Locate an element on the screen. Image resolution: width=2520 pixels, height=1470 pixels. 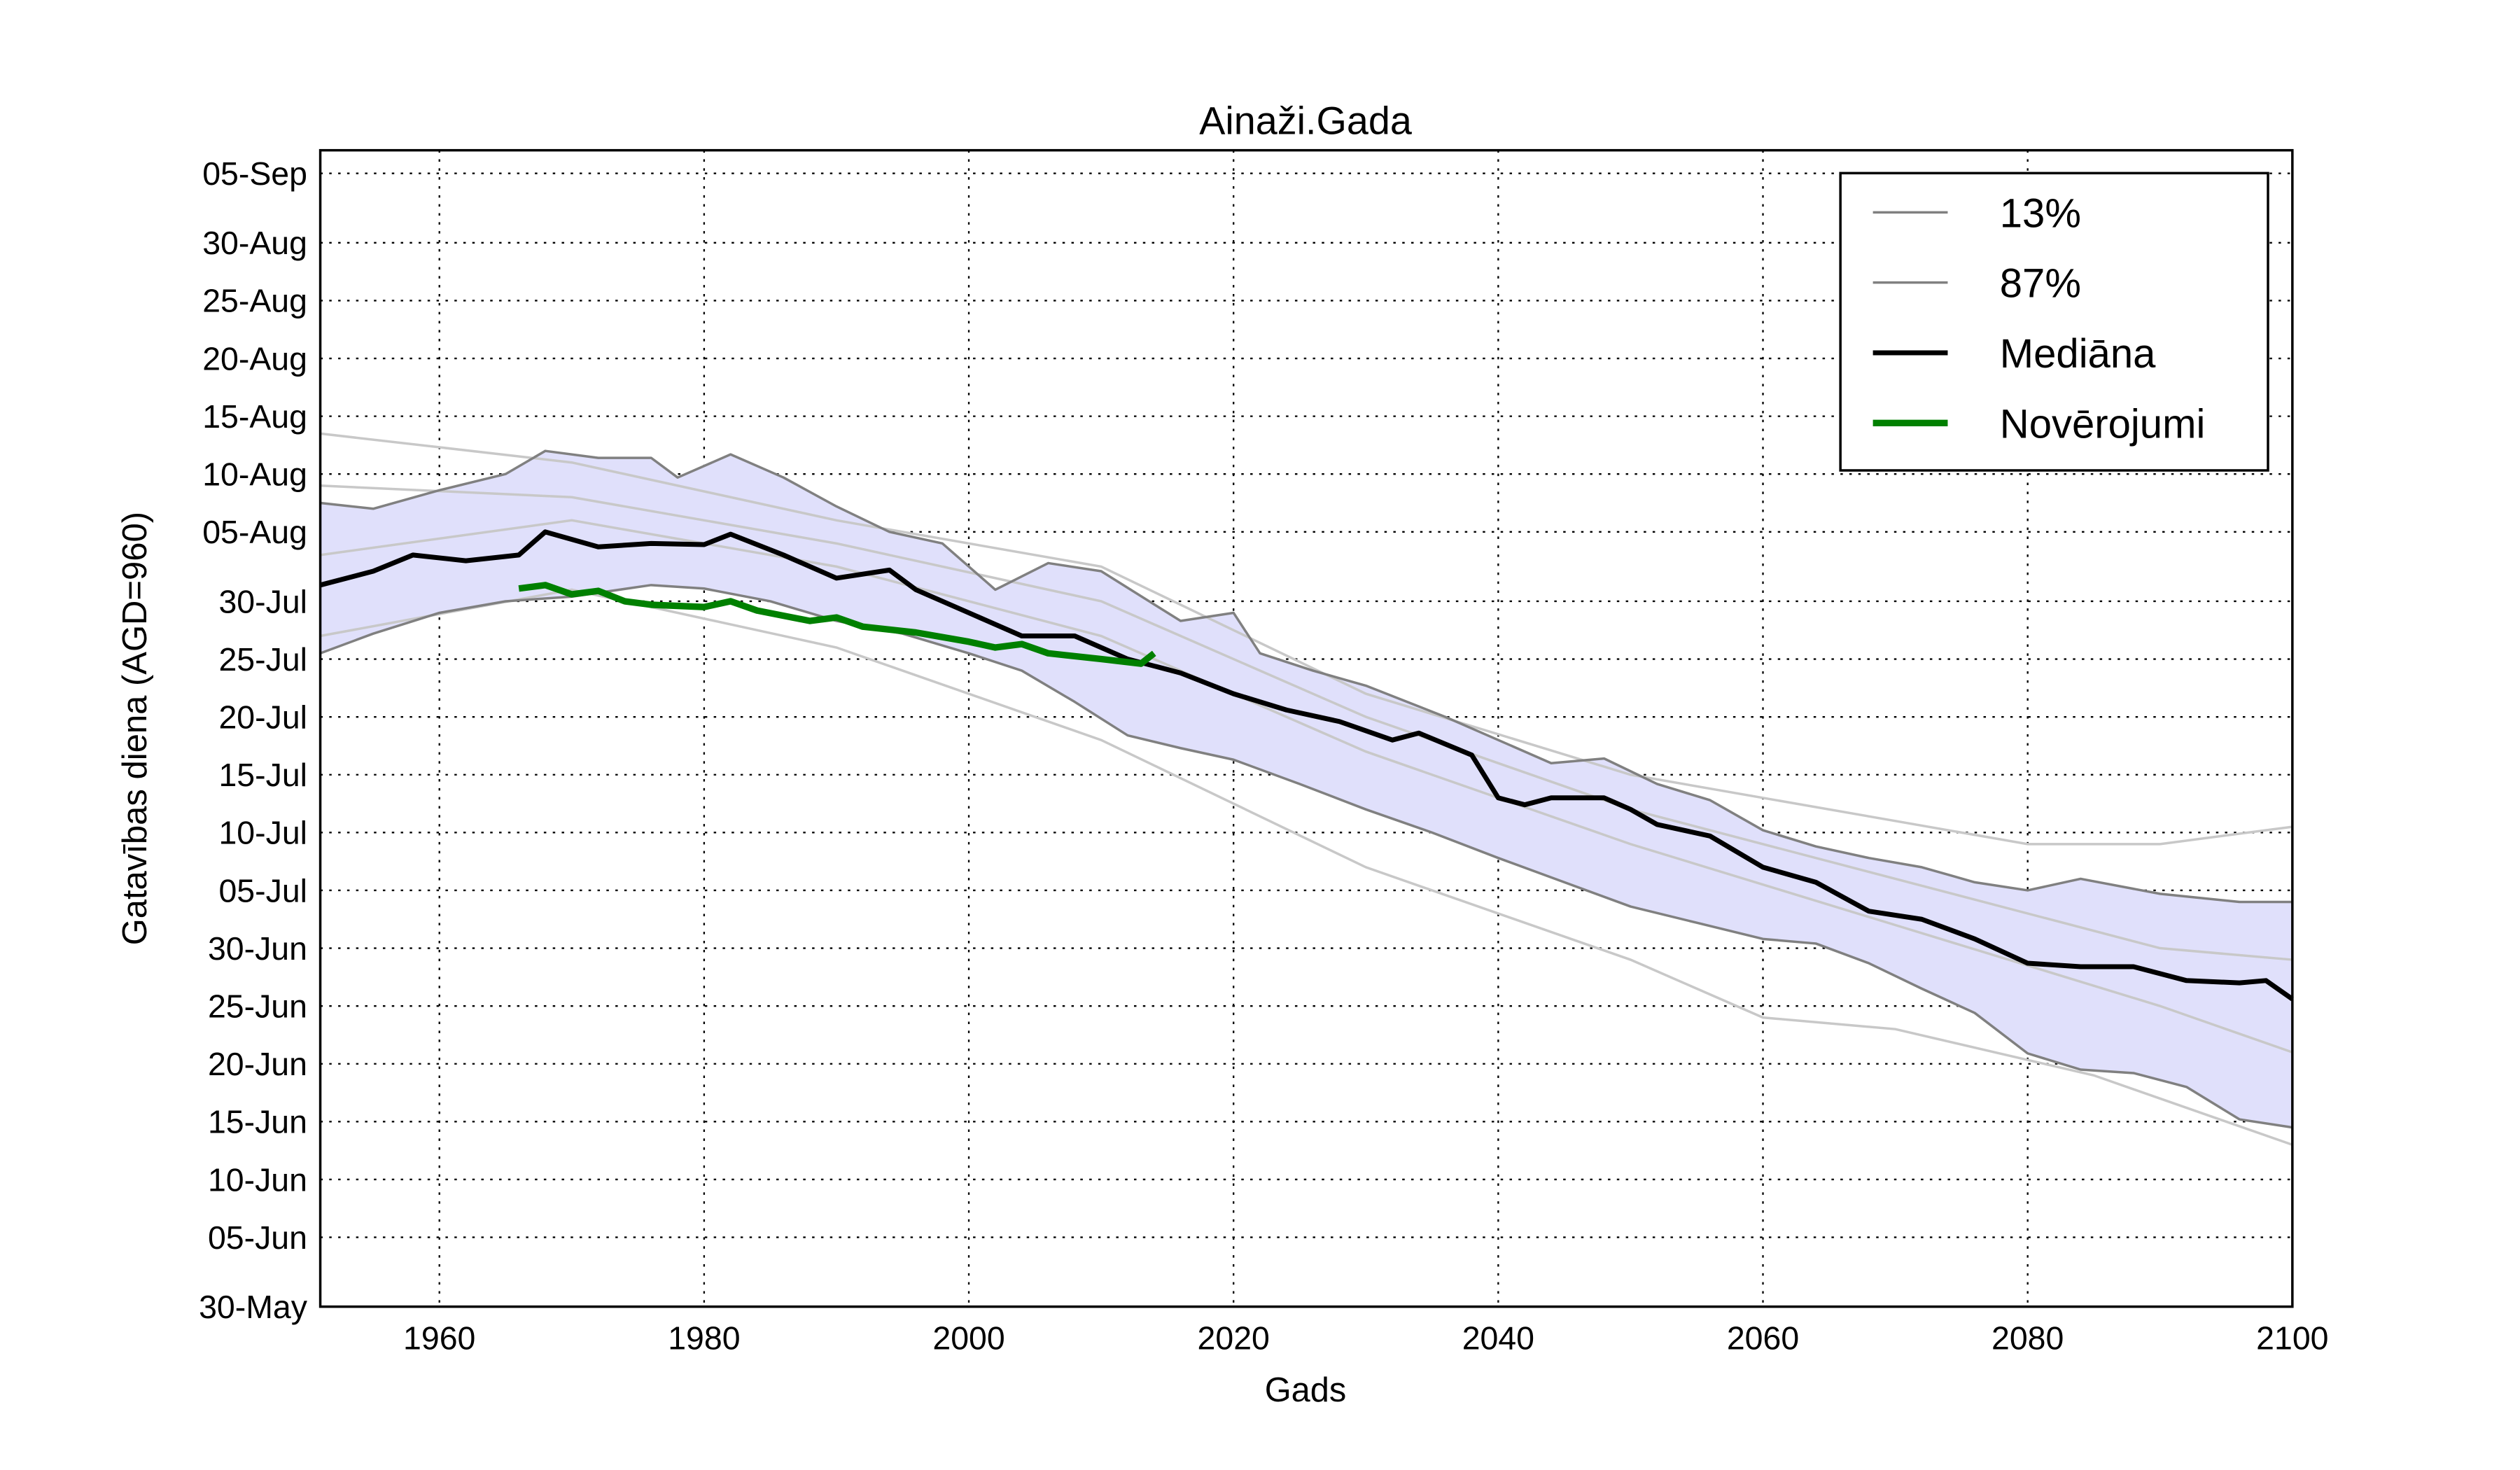
x-tick-label: 2000 is located at coordinates (968, 1338).